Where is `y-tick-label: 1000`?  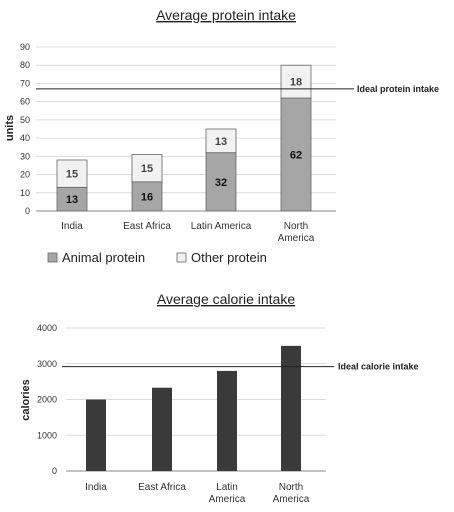 y-tick-label: 1000 is located at coordinates (47, 435).